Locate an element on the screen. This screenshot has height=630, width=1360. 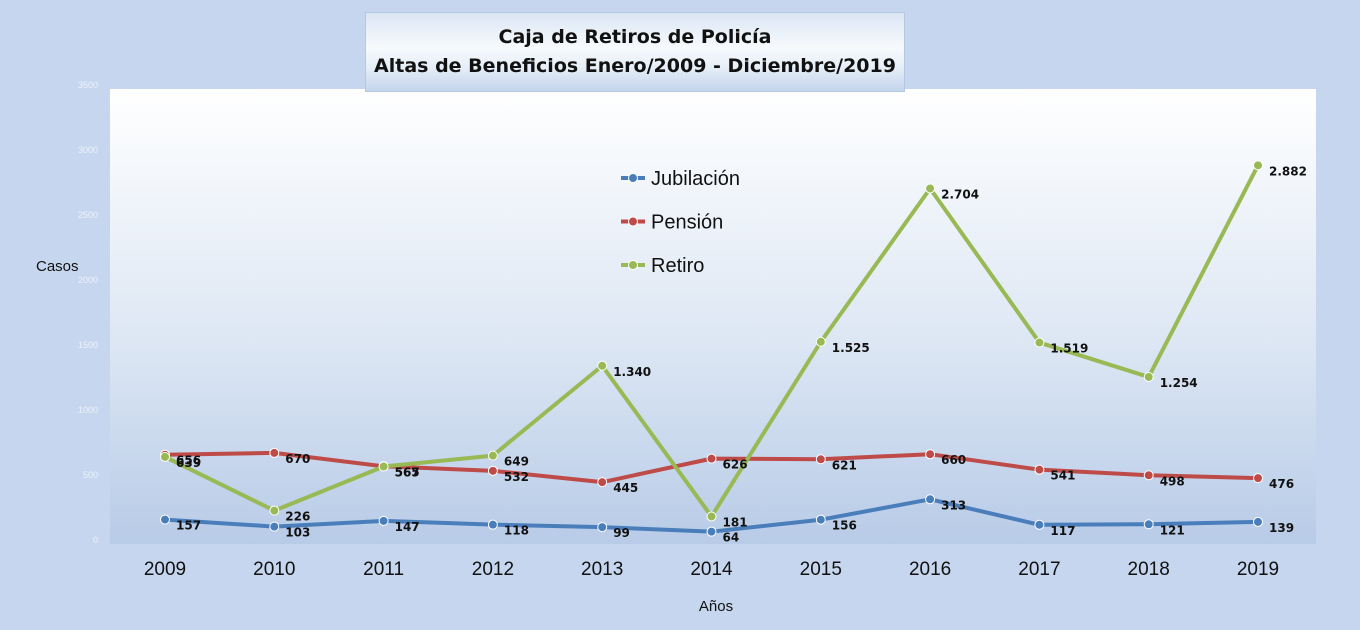
y-tick-label: 2500 is located at coordinates (88, 215).